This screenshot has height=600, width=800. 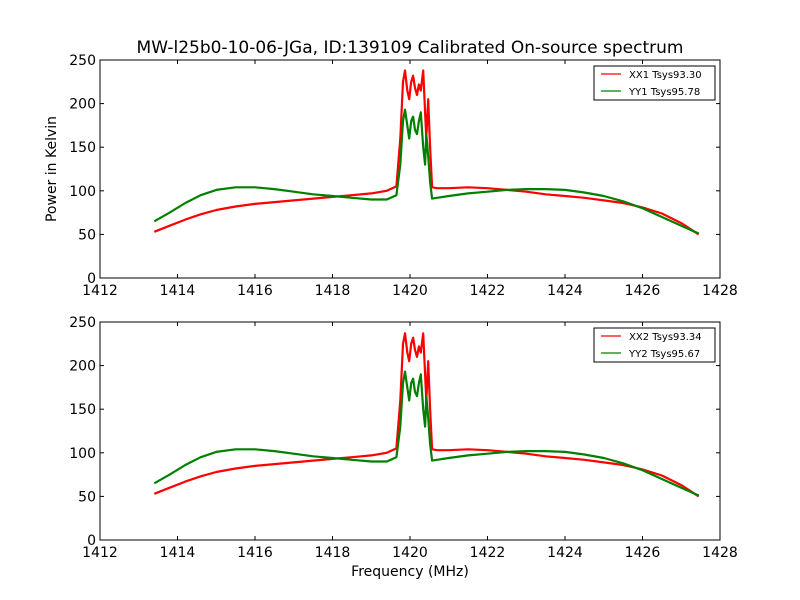 What do you see at coordinates (643, 553) in the screenshot?
I see `bottom-x-tick-label: 1426` at bounding box center [643, 553].